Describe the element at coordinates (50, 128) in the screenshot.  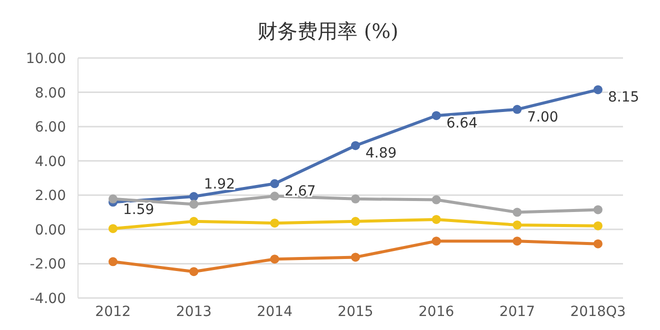
I see `y-tick-label: 6.00` at that location.